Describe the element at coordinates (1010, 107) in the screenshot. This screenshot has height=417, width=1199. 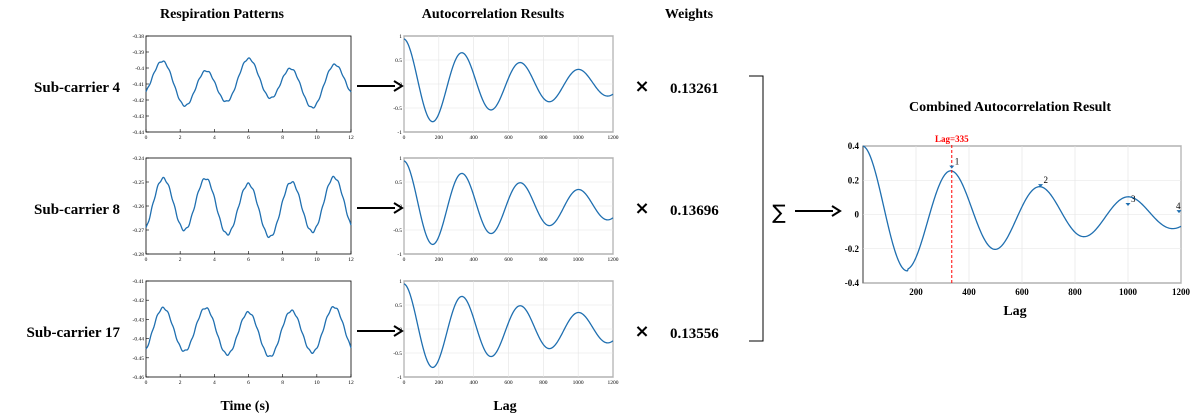
I see `header-combined: Combined Autocorrelation Result` at that location.